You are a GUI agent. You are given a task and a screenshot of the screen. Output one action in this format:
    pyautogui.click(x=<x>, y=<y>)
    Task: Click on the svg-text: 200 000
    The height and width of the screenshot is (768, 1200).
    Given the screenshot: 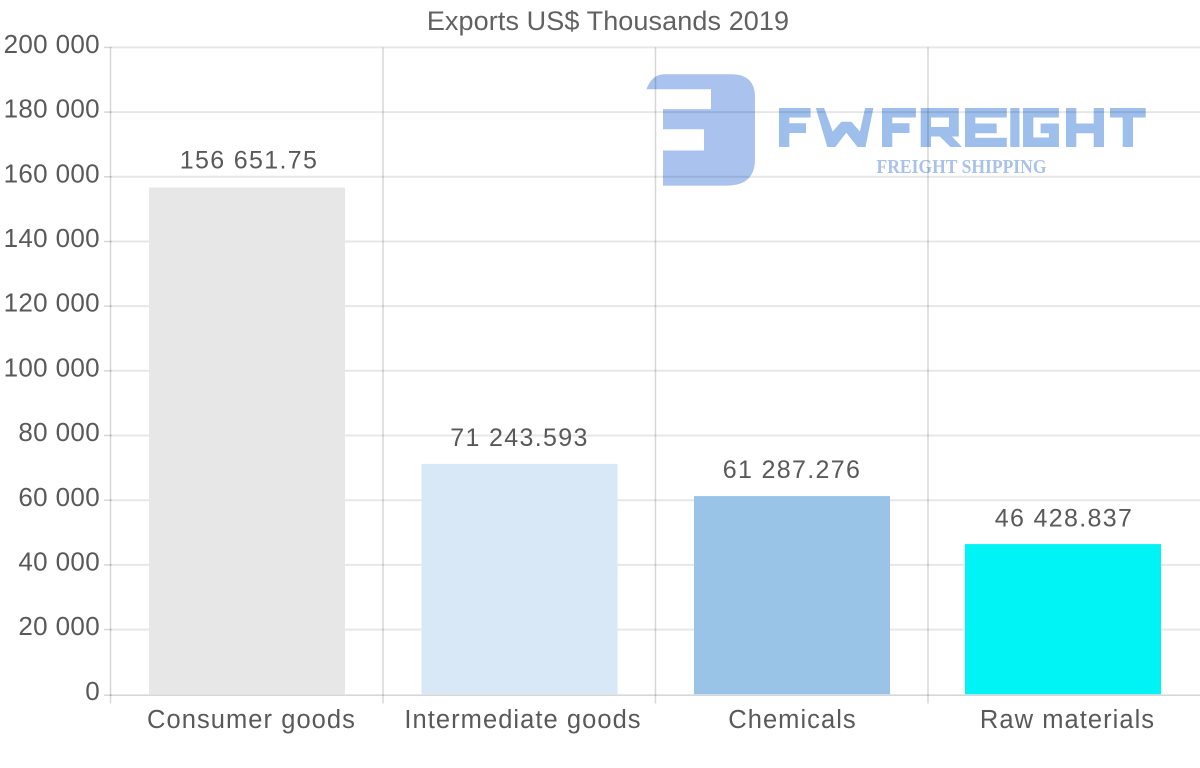 What is the action you would take?
    pyautogui.click(x=52, y=44)
    